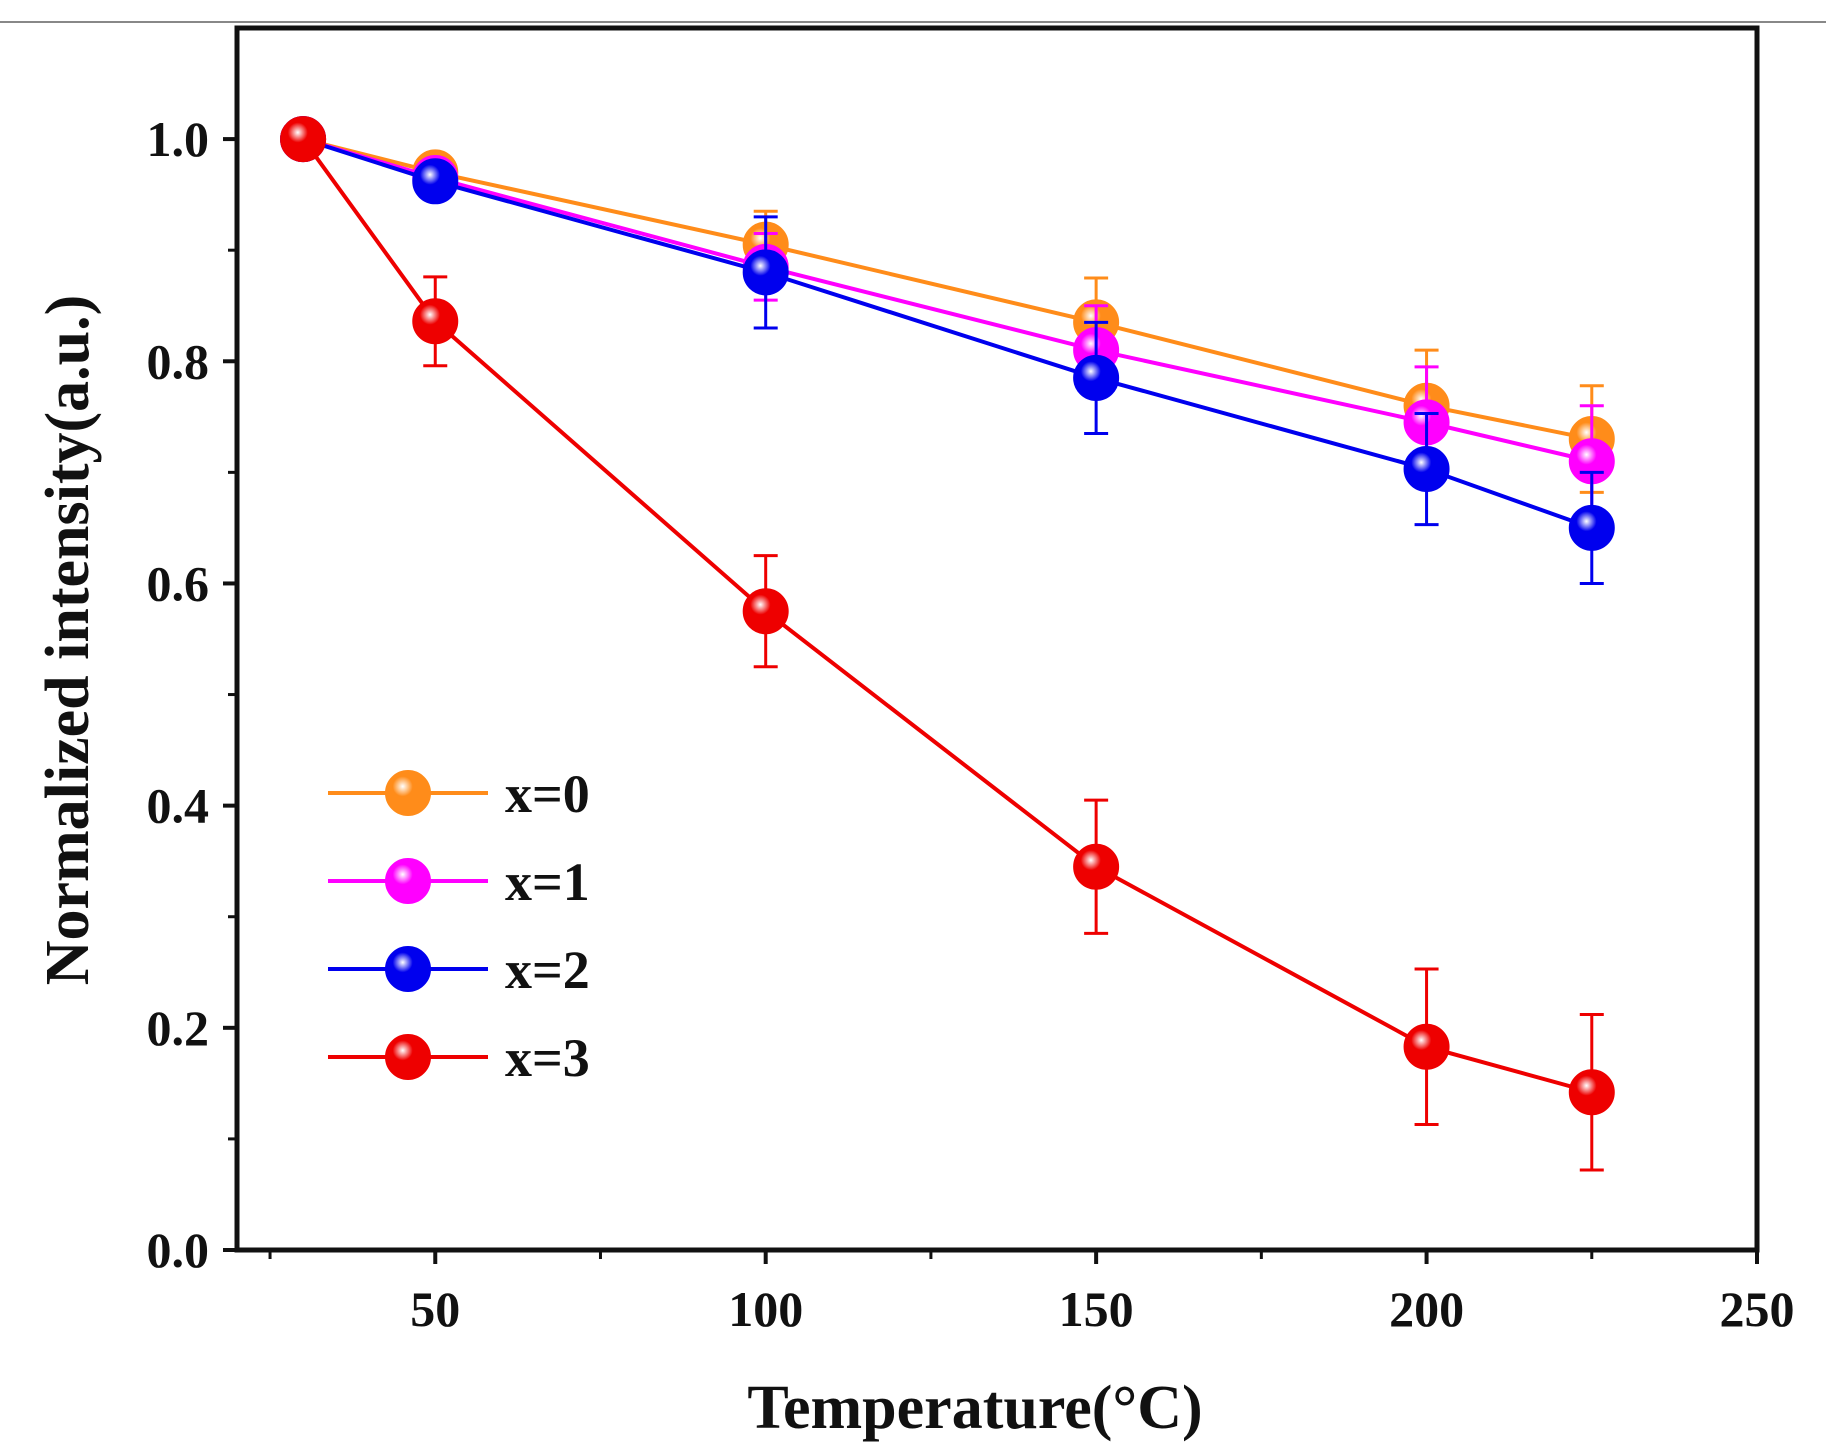 The height and width of the screenshot is (1455, 1826). Describe the element at coordinates (68, 640) in the screenshot. I see `y-axis-title: Normalized intensity(a.u.)` at that location.